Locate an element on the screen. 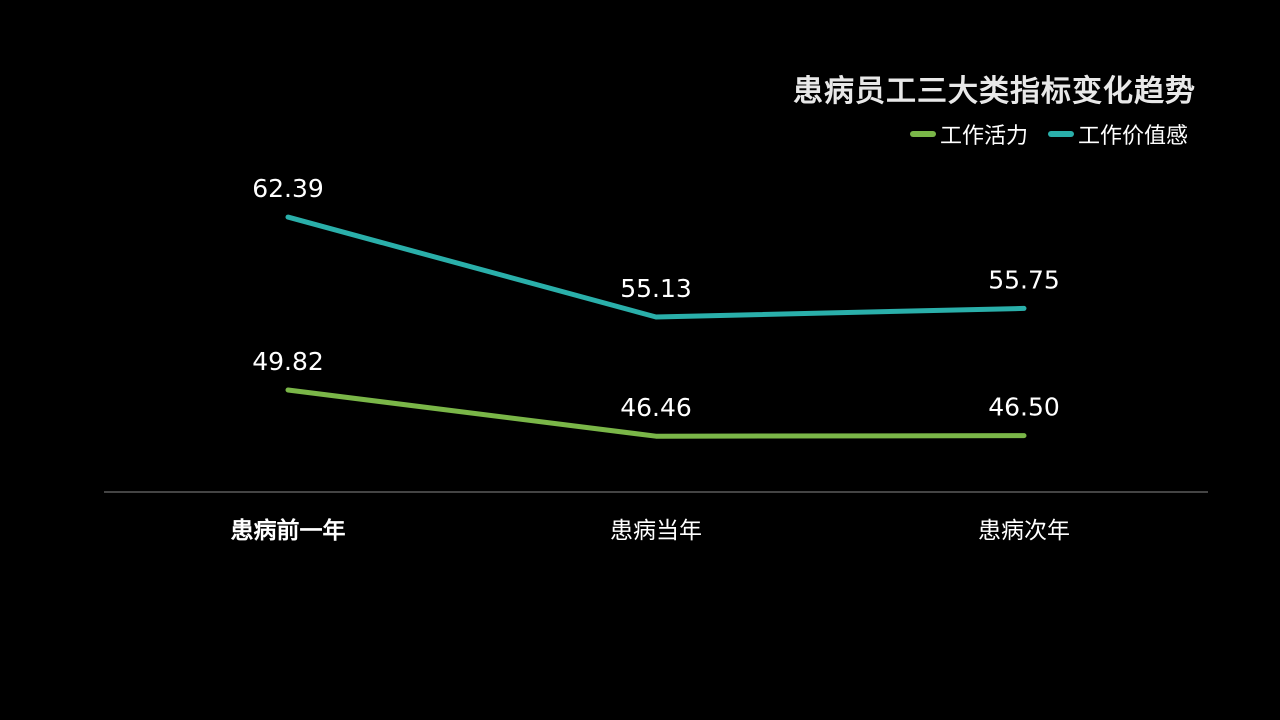 The height and width of the screenshot is (720, 1280). chart-title: 患病员工三大类指标变化趋势 is located at coordinates (994, 91).